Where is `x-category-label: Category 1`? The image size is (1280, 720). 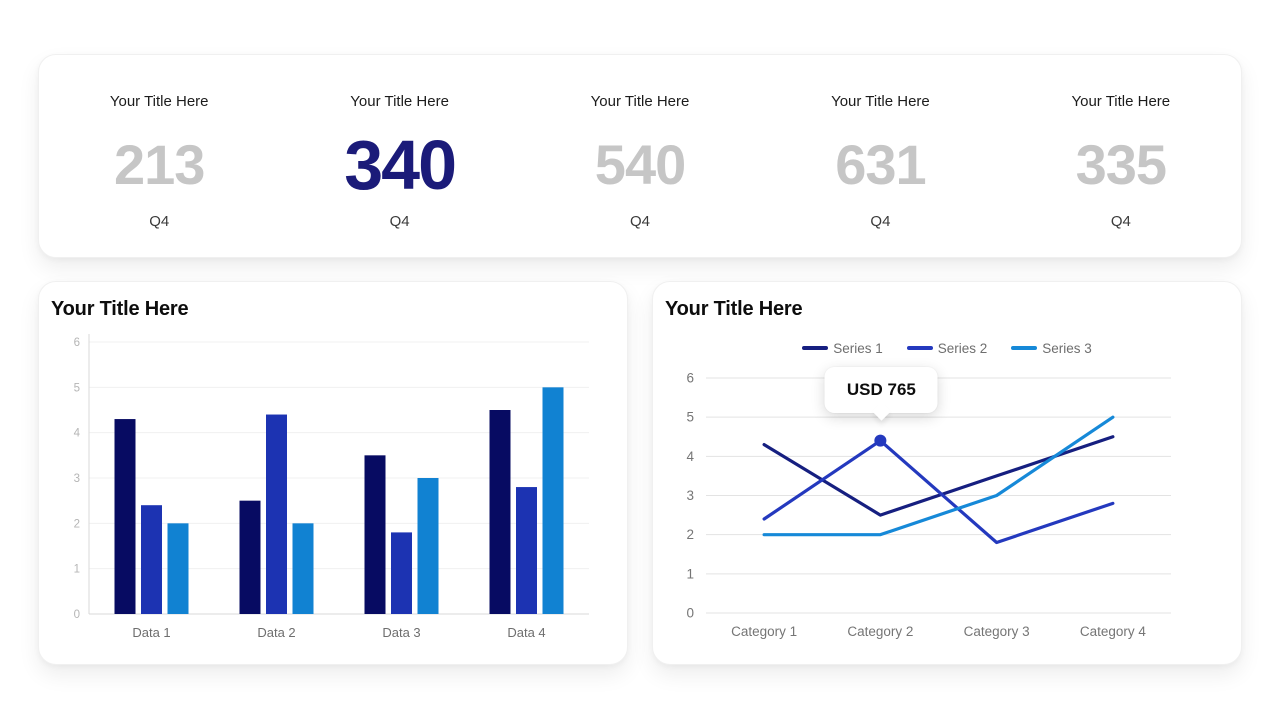
x-category-label: Category 1 is located at coordinates (764, 631).